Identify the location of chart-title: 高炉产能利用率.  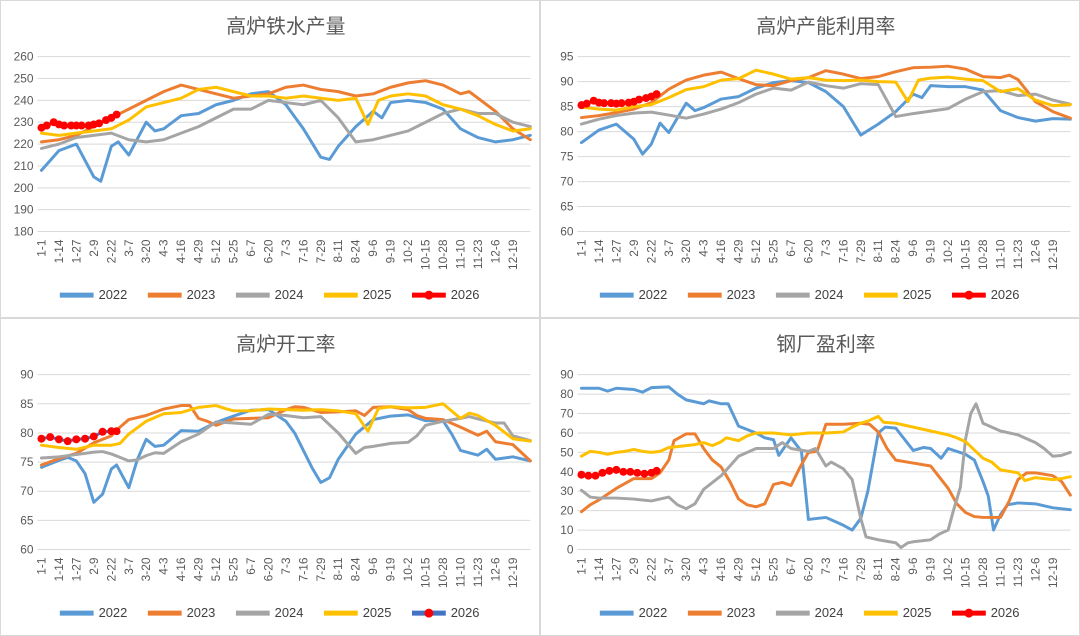
(825, 27).